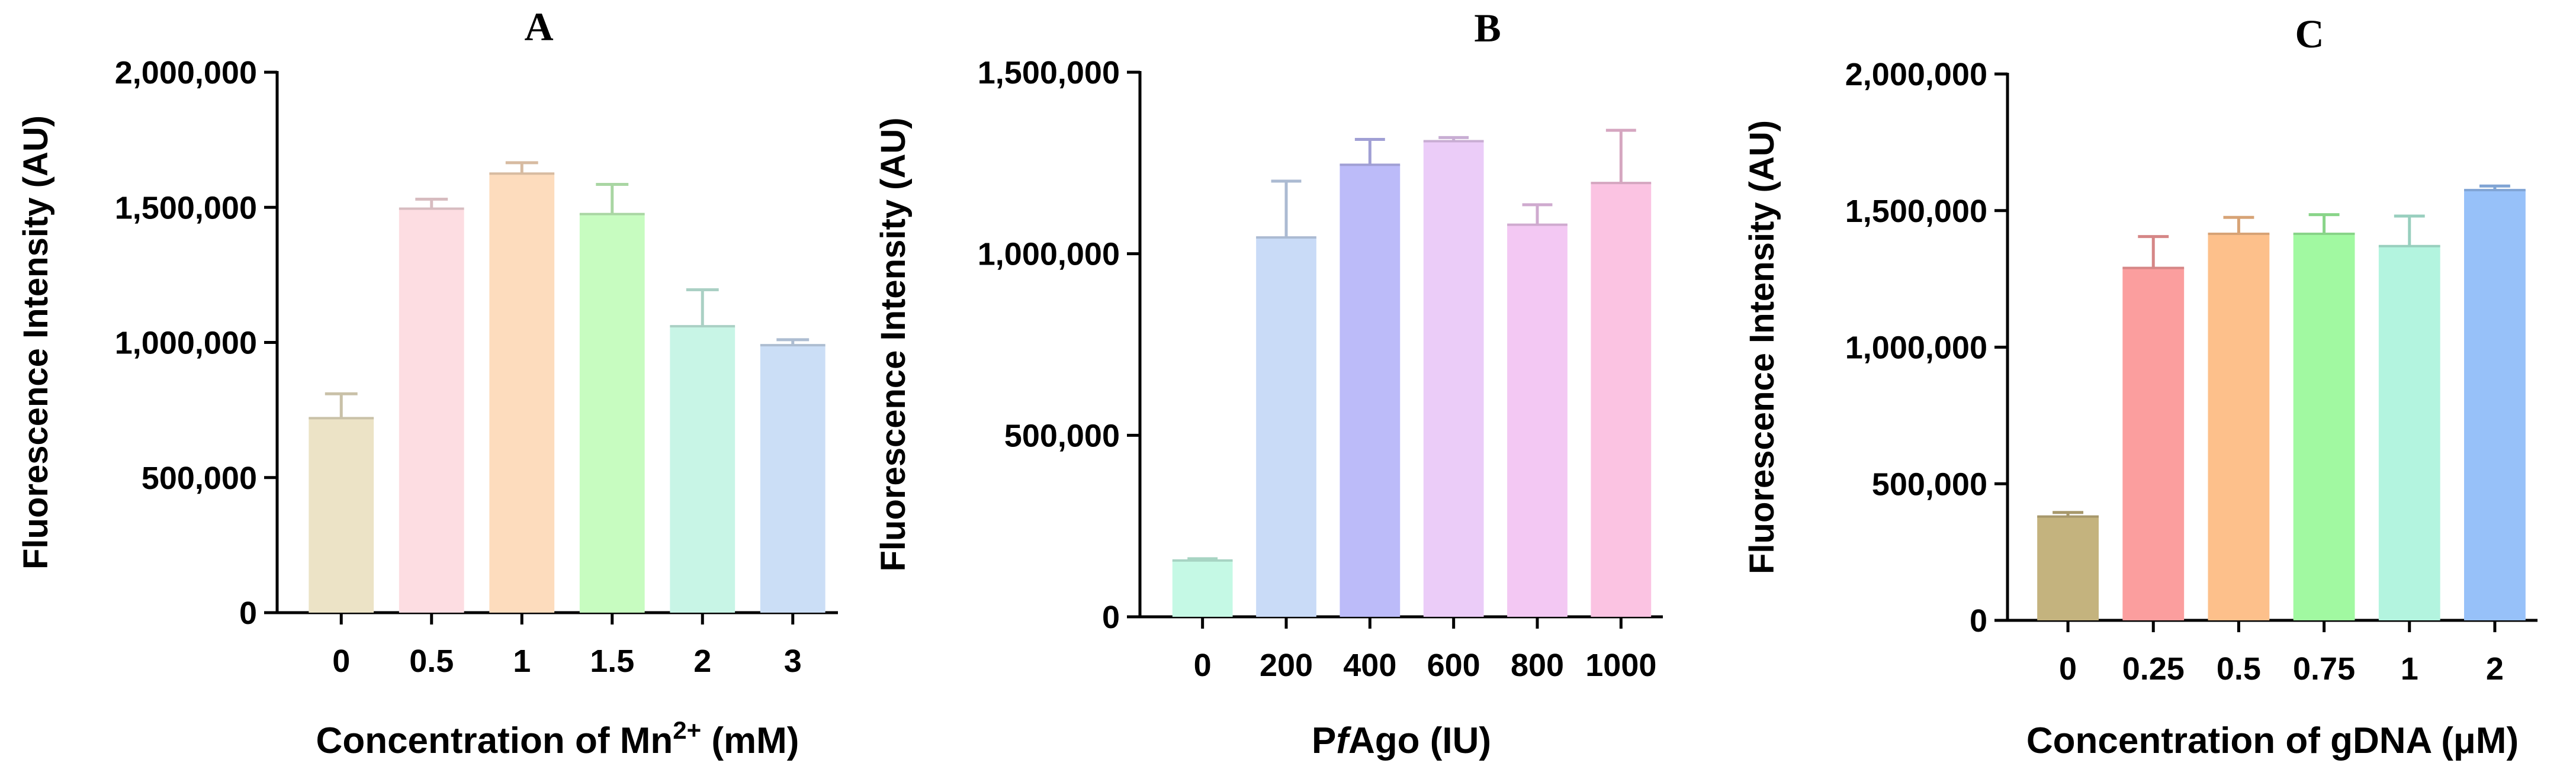 The image size is (2576, 779). What do you see at coordinates (2324, 426) in the screenshot?
I see `bar-0.75` at bounding box center [2324, 426].